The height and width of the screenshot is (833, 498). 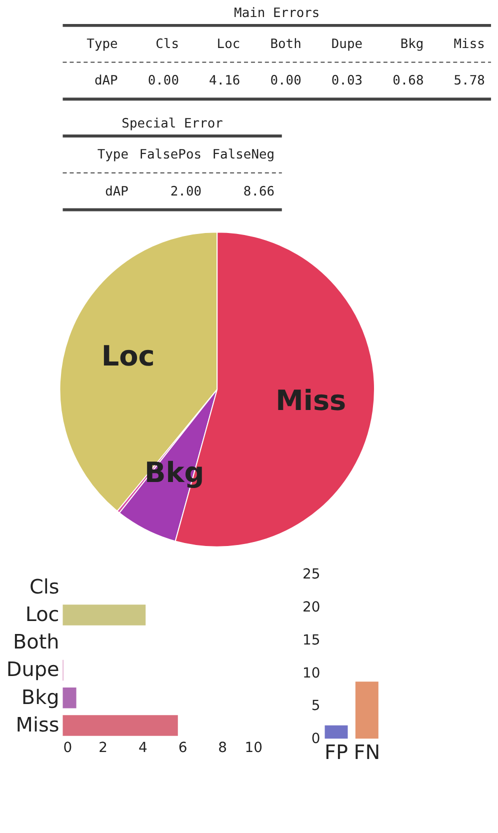 What do you see at coordinates (170, 154) in the screenshot?
I see `category-label: FalsePos` at bounding box center [170, 154].